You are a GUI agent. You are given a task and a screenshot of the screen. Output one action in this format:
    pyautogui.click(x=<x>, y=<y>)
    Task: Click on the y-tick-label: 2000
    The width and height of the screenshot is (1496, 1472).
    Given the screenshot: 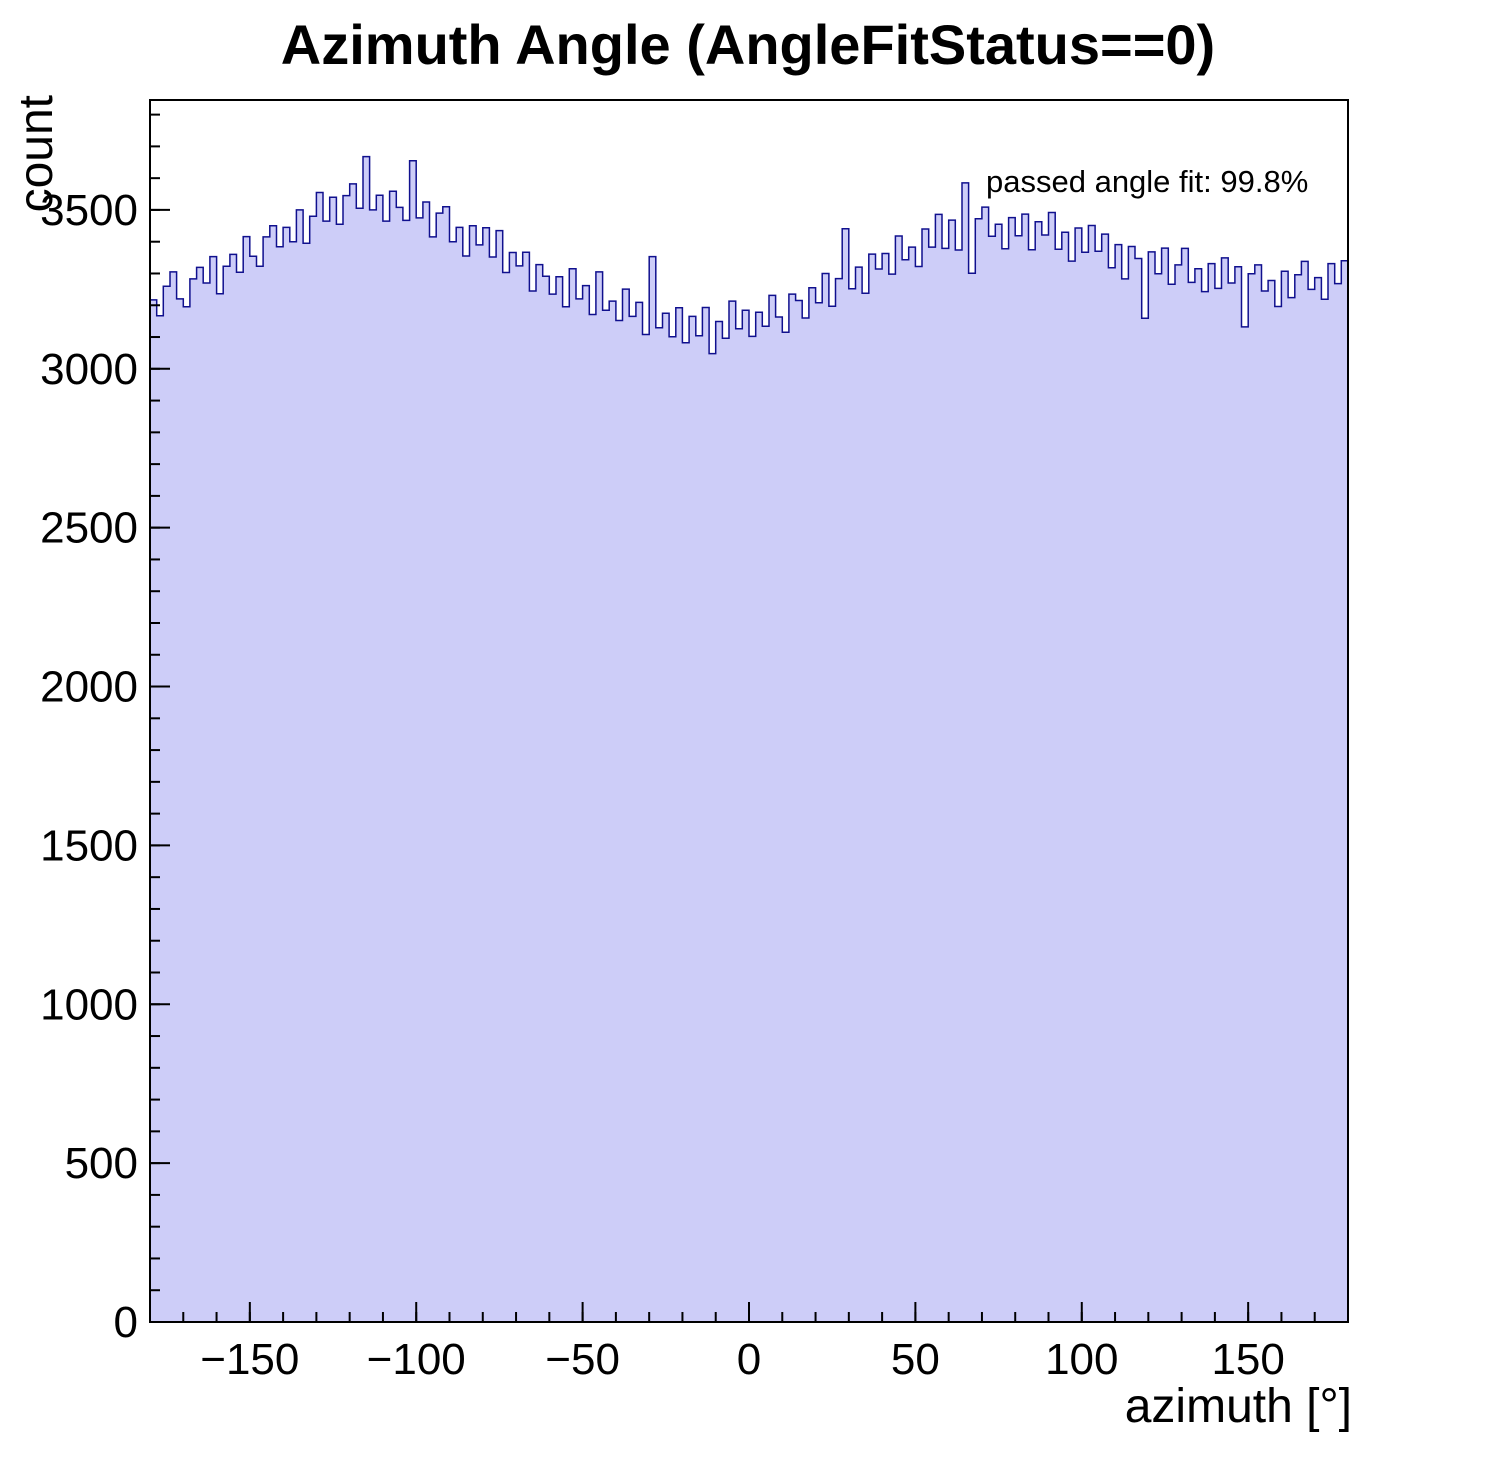 What is the action you would take?
    pyautogui.click(x=89, y=687)
    